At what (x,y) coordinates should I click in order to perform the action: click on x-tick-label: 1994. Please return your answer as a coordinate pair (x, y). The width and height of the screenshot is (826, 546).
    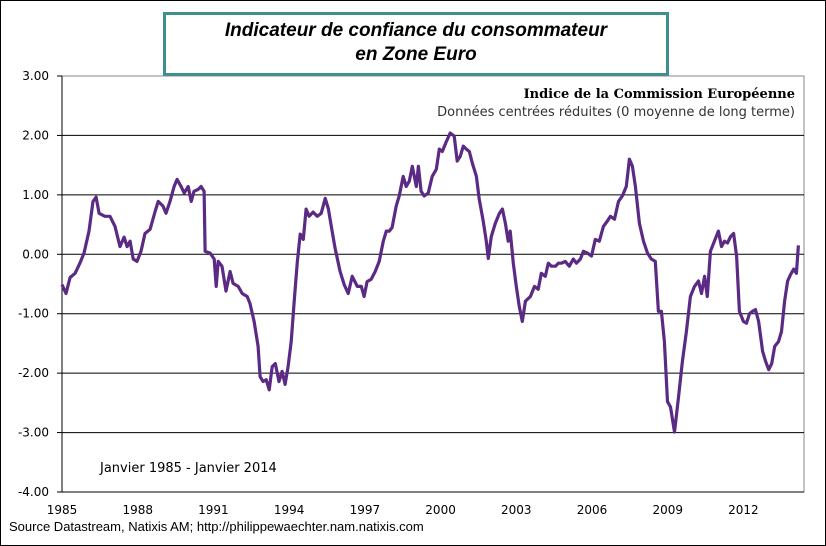
    Looking at the image, I should click on (289, 510).